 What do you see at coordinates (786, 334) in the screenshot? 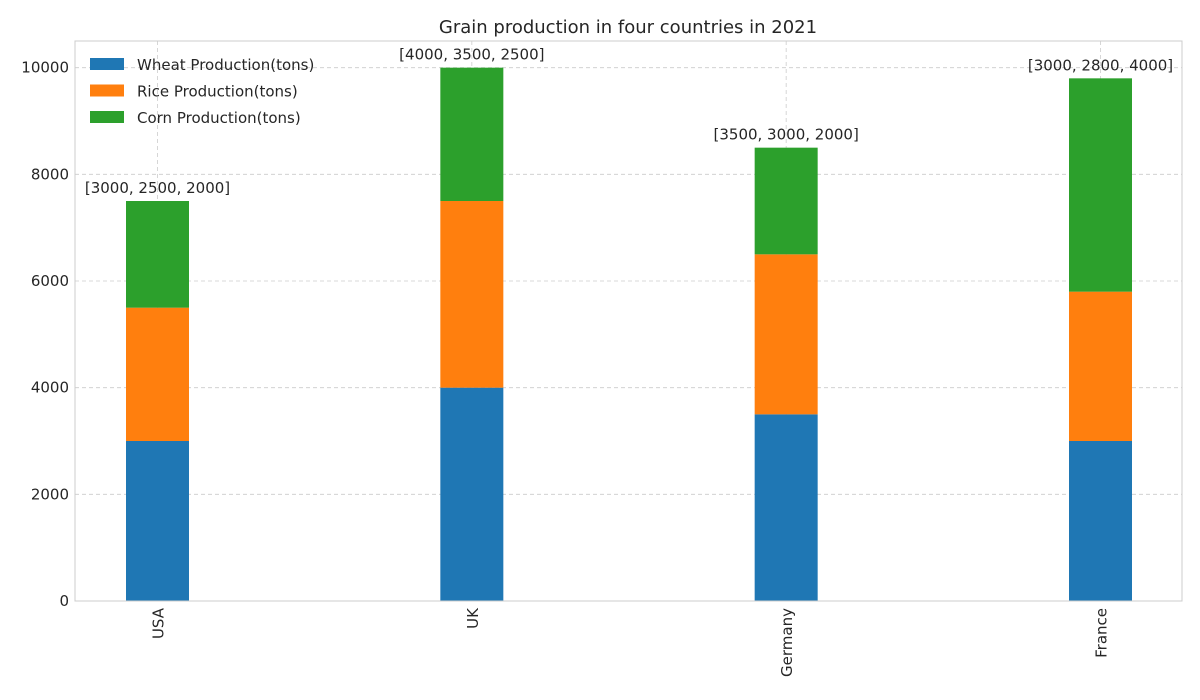
I see `bar-germany-rice` at bounding box center [786, 334].